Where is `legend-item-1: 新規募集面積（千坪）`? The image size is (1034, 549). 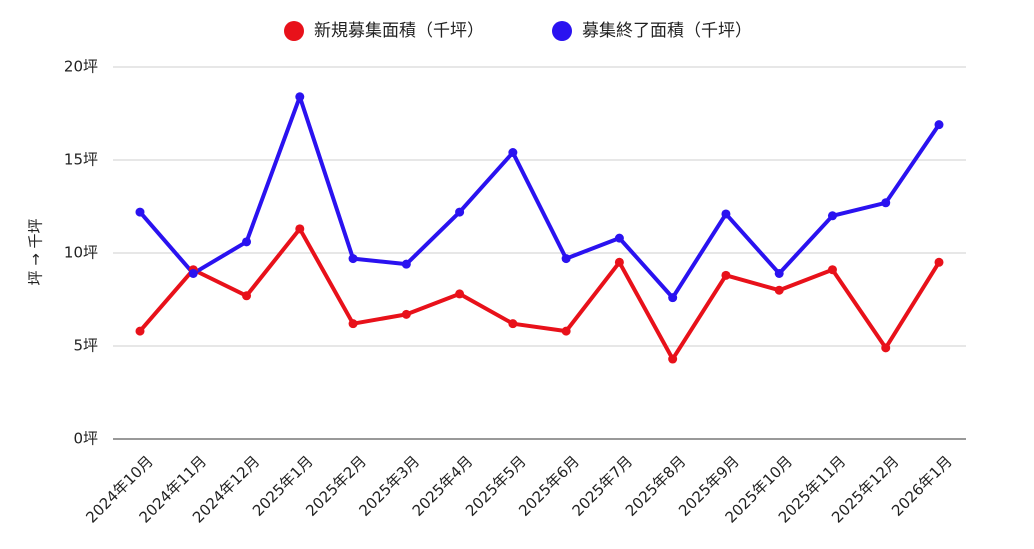
legend-item-1: 新規募集面積（千坪） is located at coordinates (384, 31).